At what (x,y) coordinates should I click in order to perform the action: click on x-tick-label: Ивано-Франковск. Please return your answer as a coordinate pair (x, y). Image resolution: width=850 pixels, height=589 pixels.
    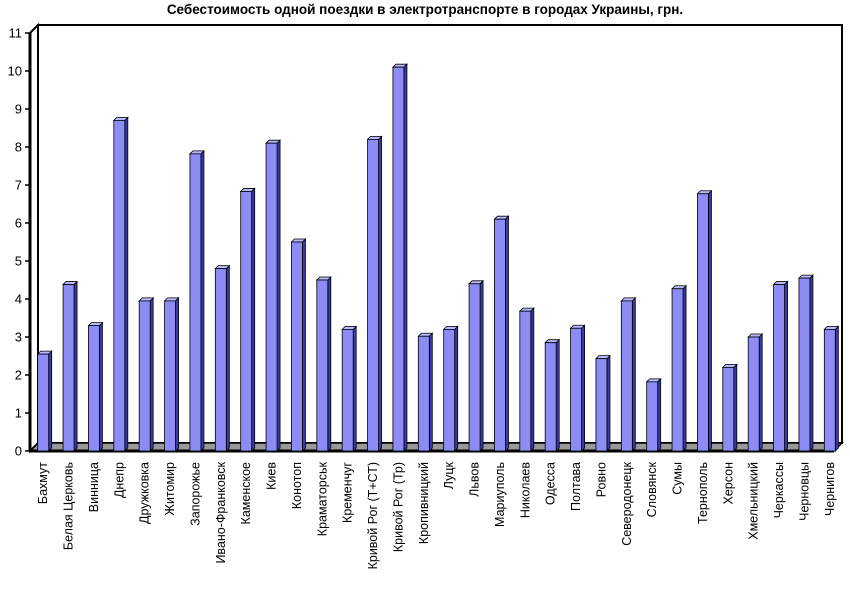
    Looking at the image, I should click on (221, 512).